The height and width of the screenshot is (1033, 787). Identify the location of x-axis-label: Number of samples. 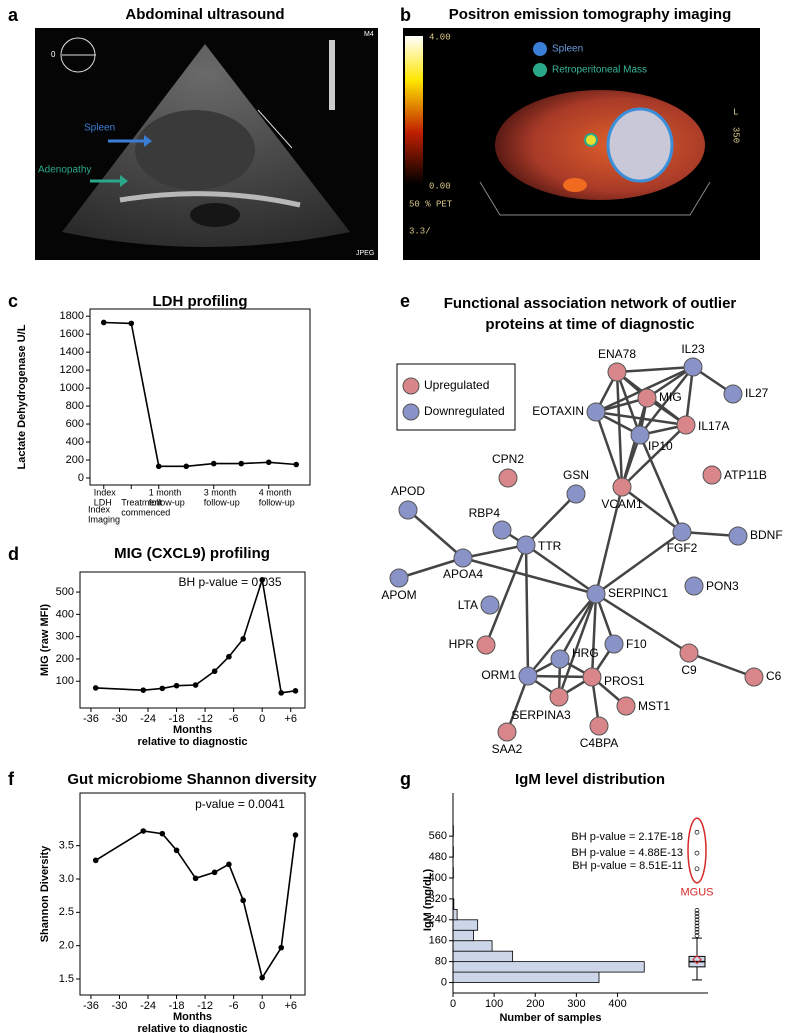
(550, 1018).